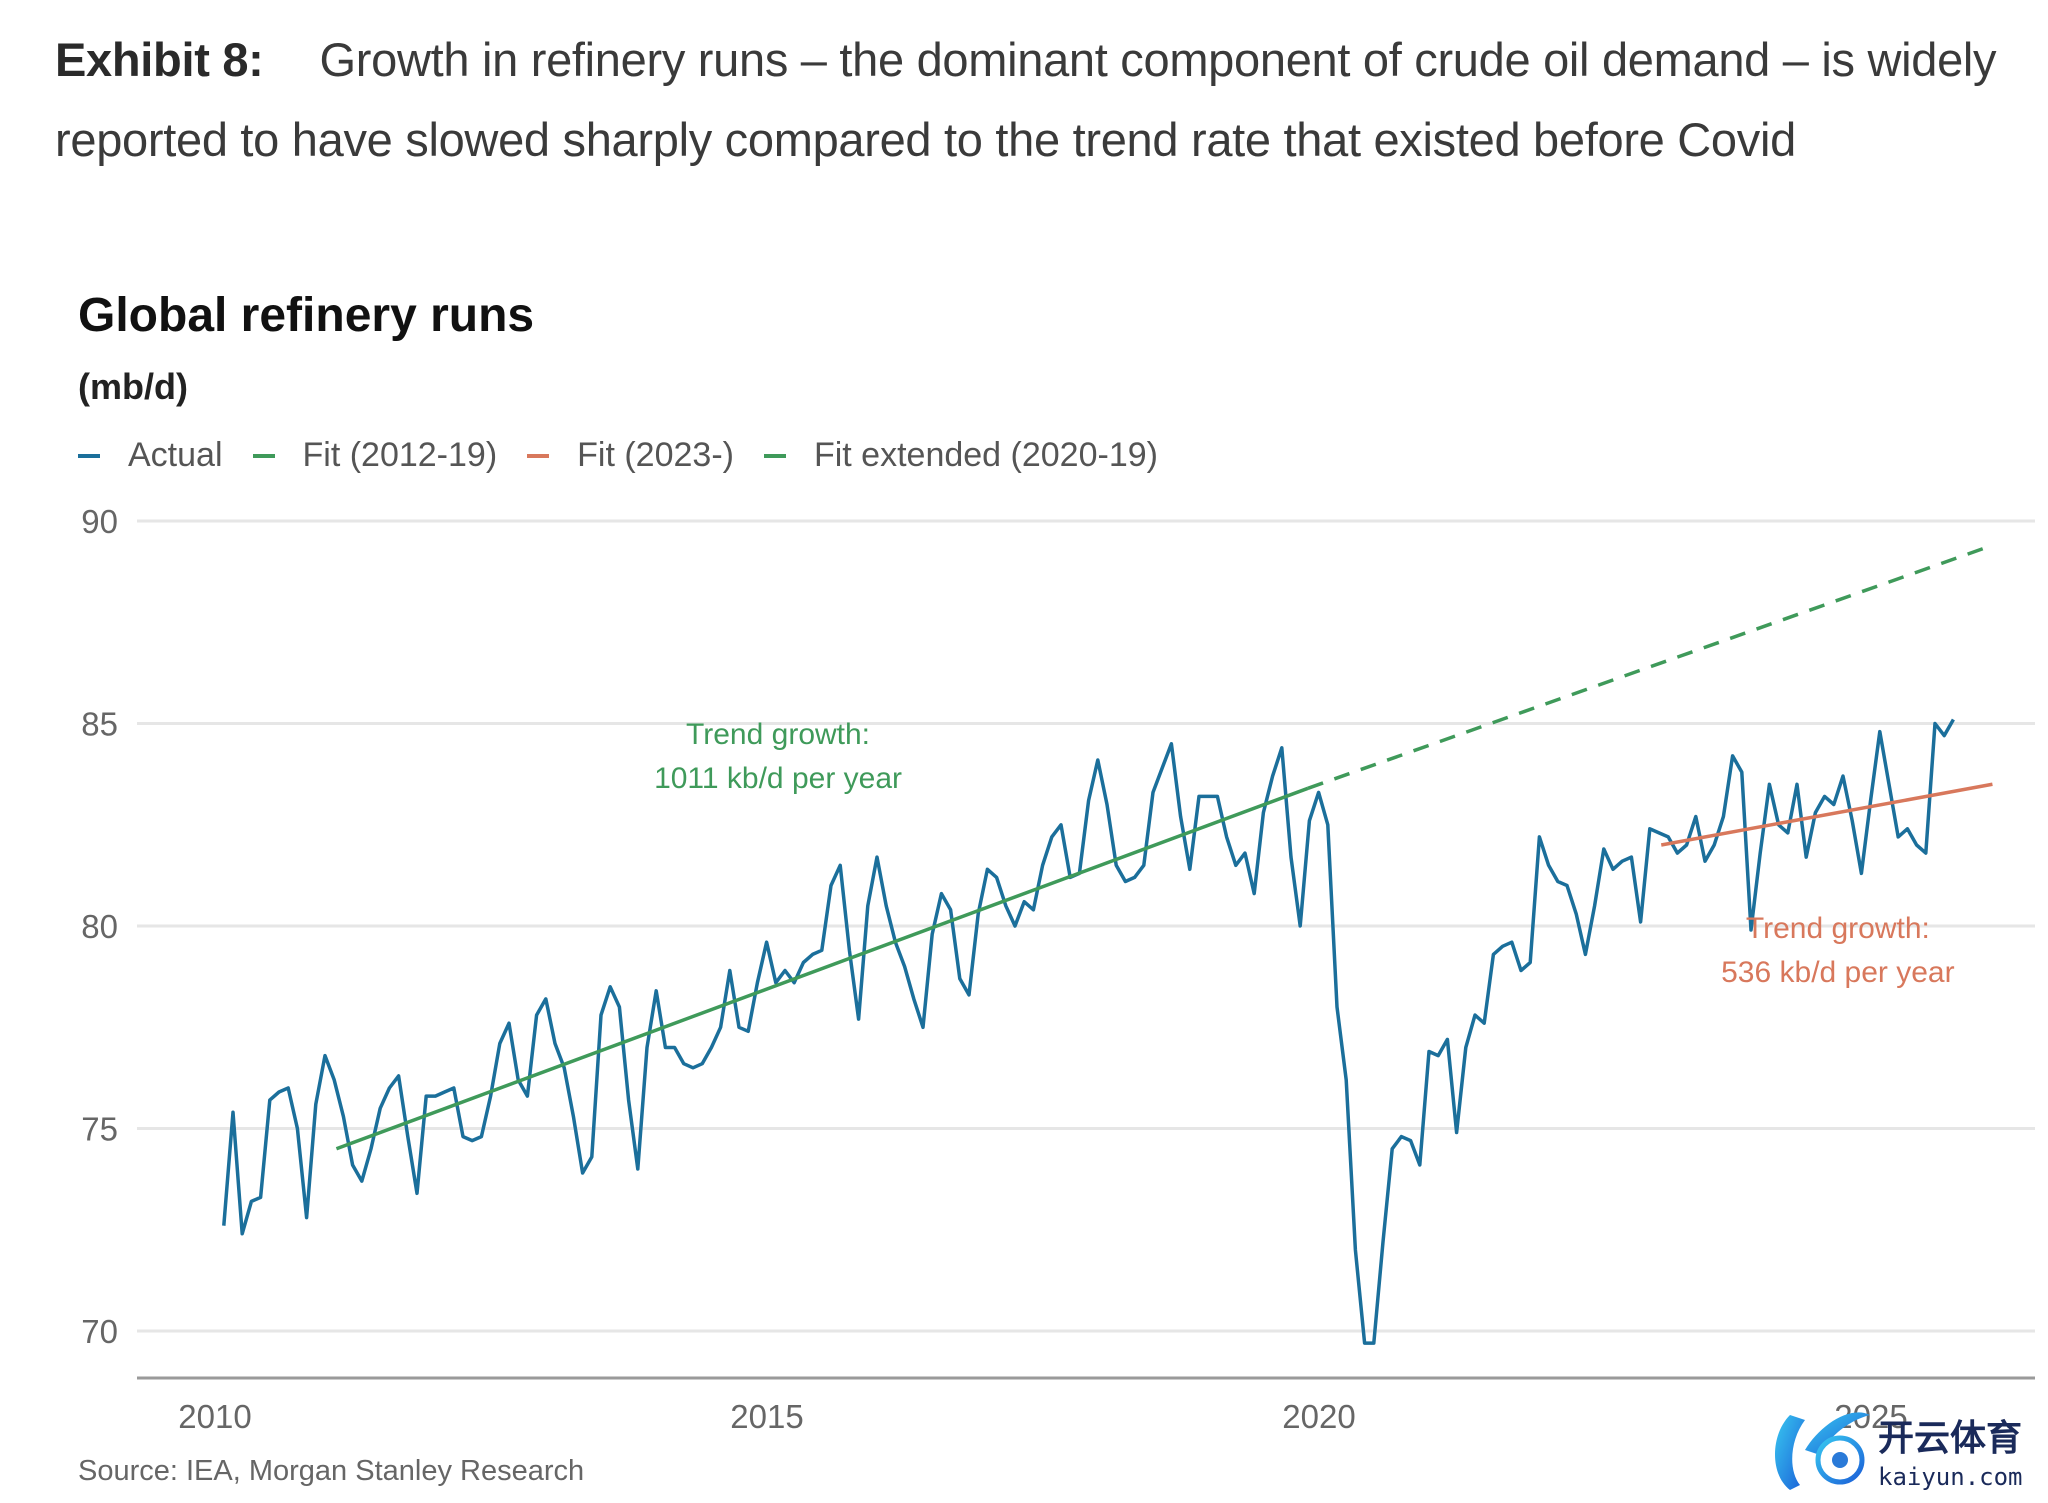 The height and width of the screenshot is (1503, 2048). Describe the element at coordinates (89, 455) in the screenshot. I see `legend-swatch-actual` at that location.